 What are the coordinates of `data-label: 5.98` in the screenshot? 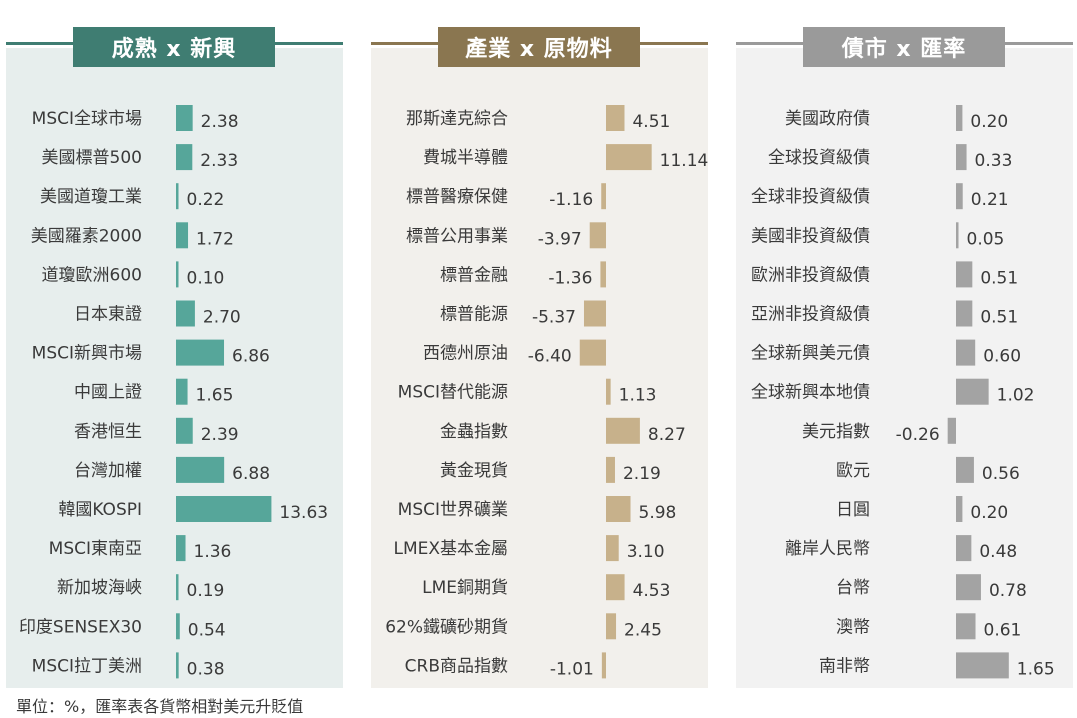 It's located at (658, 513).